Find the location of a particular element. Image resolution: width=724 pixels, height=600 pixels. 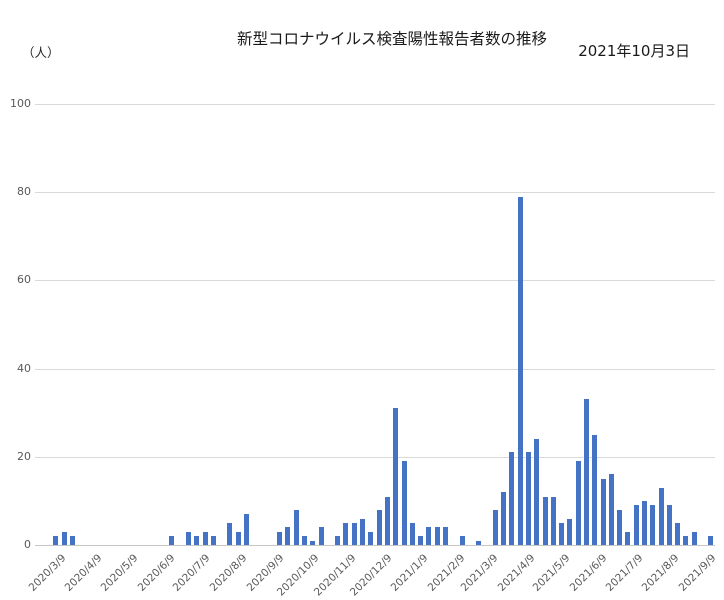

x-axis-tick-label: 2021/5/9 is located at coordinates (552, 573).